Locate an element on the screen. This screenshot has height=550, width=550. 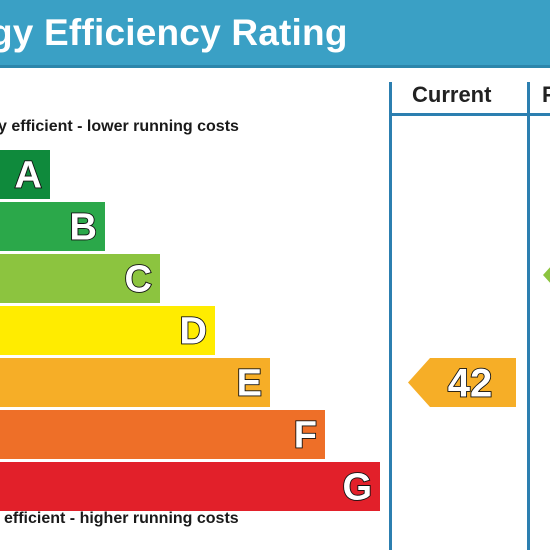
potential-rating-arrow is located at coordinates (546, 275).